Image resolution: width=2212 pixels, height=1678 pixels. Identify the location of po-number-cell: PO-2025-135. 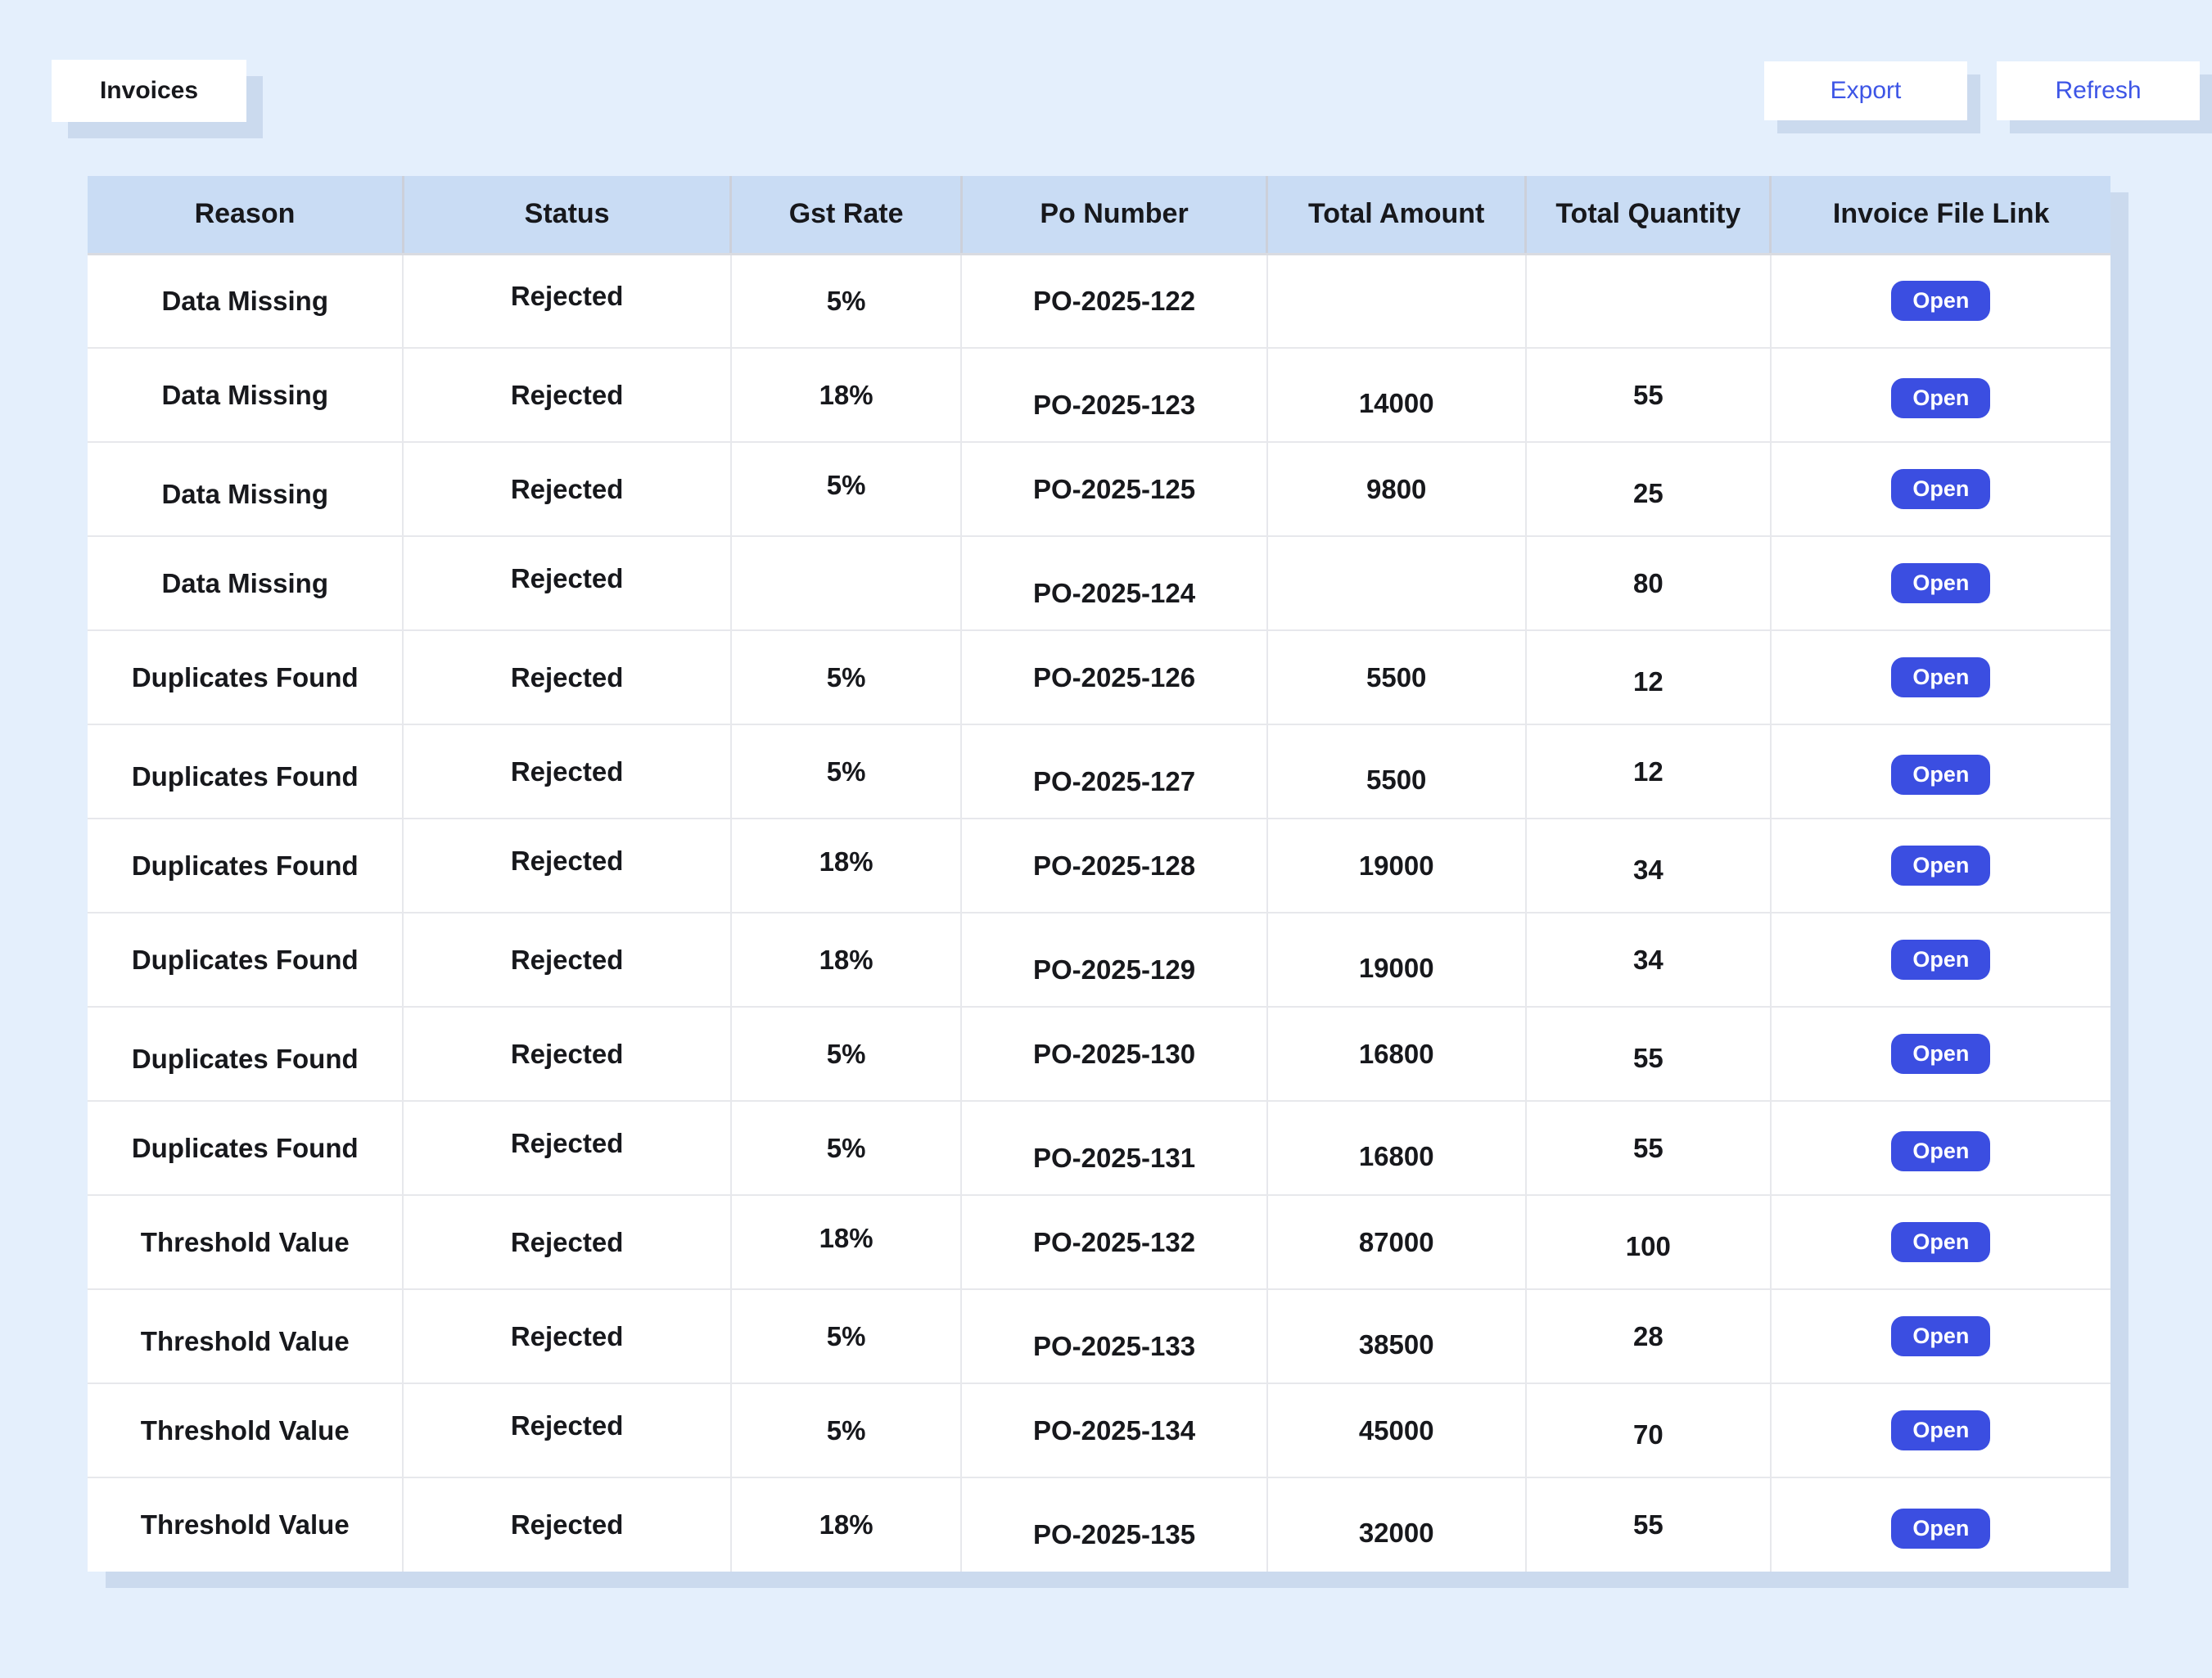
(1114, 1524).